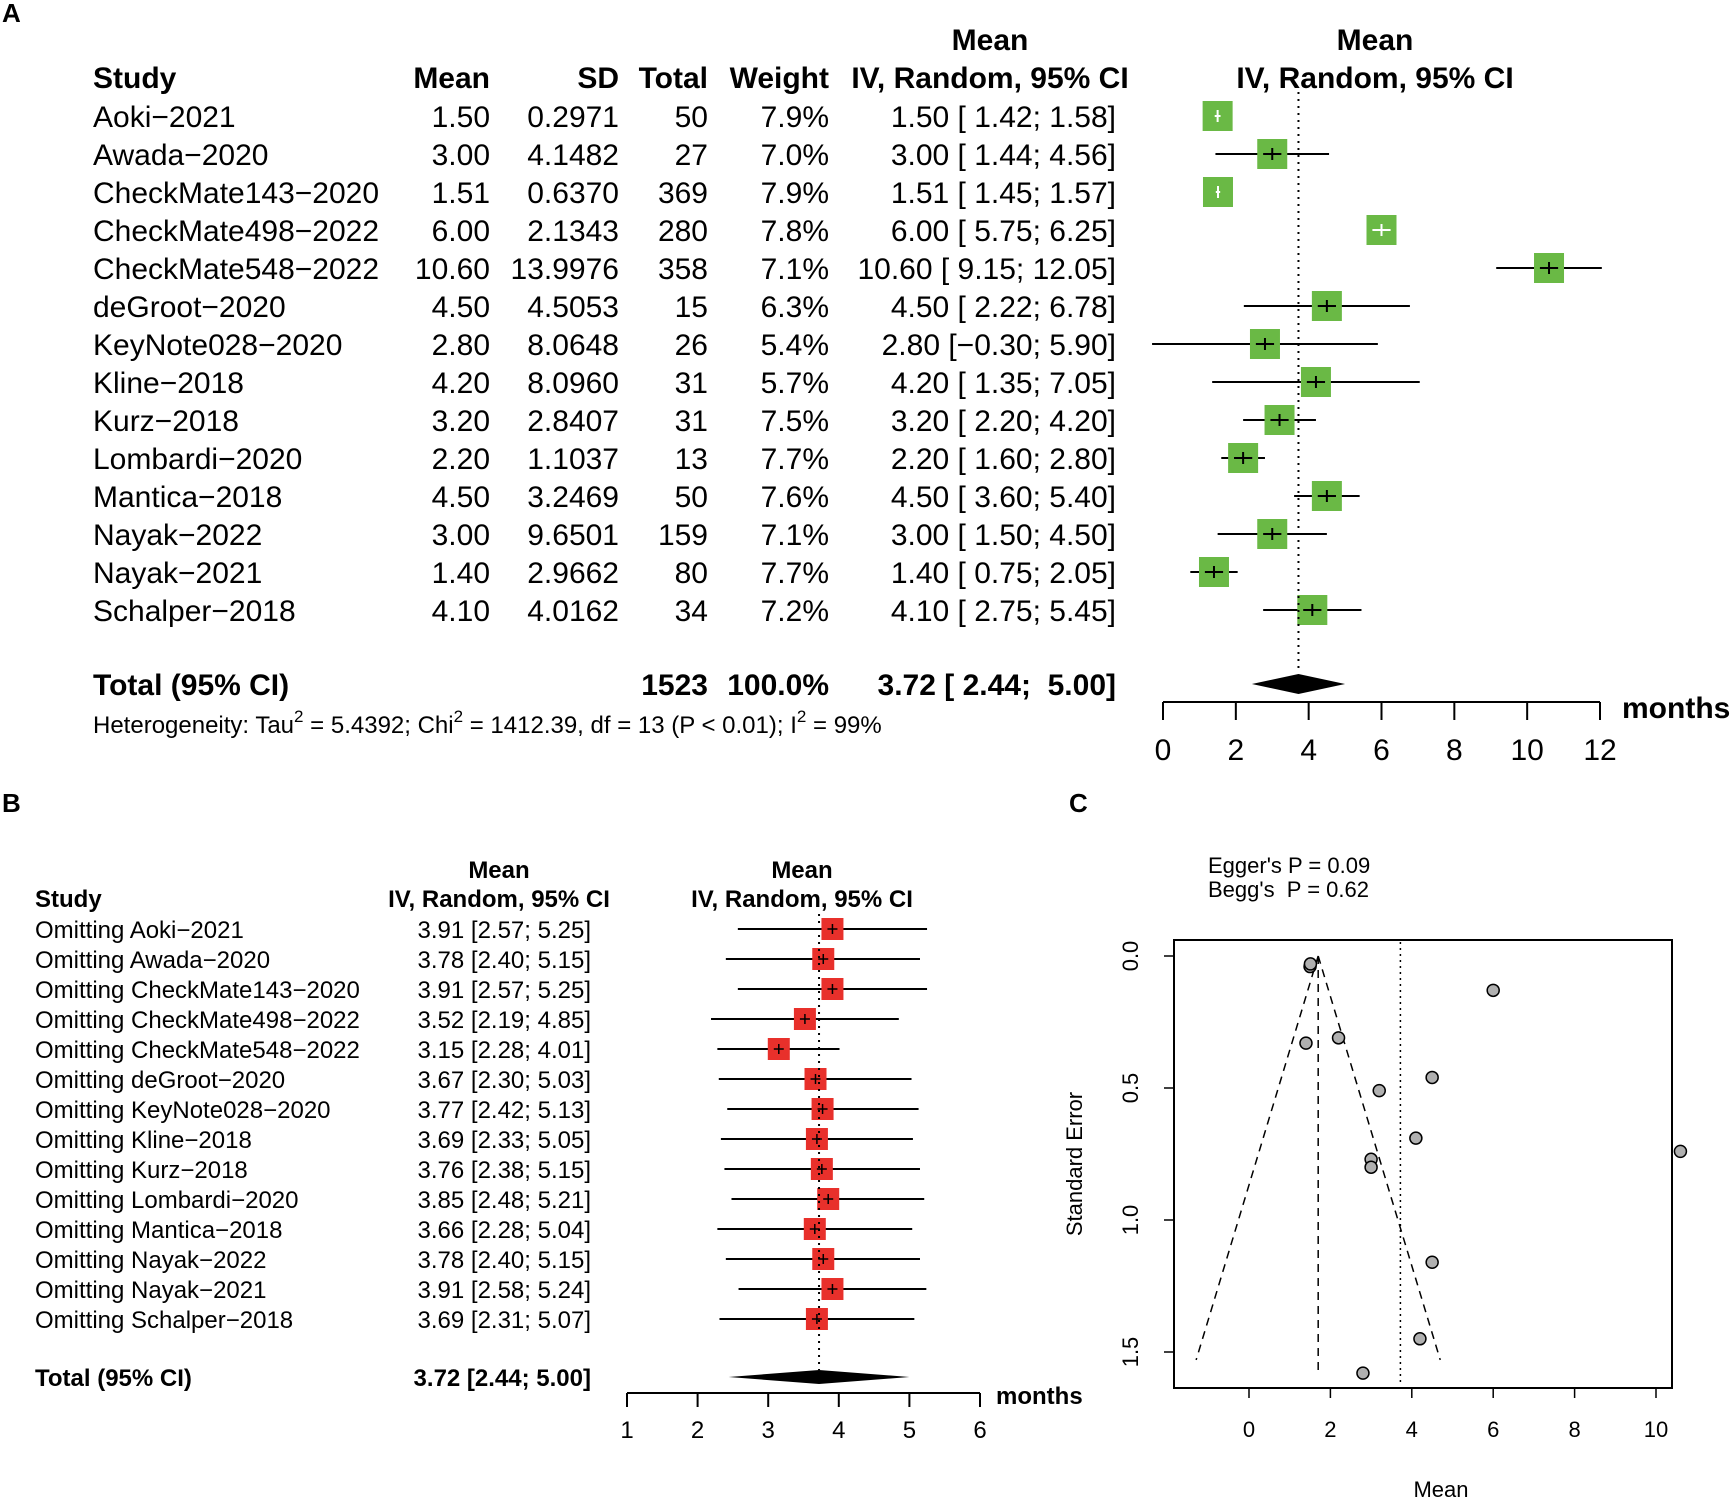 Image resolution: width=1736 pixels, height=1503 pixels. I want to click on a-sd-value: 0.6370, so click(573, 193).